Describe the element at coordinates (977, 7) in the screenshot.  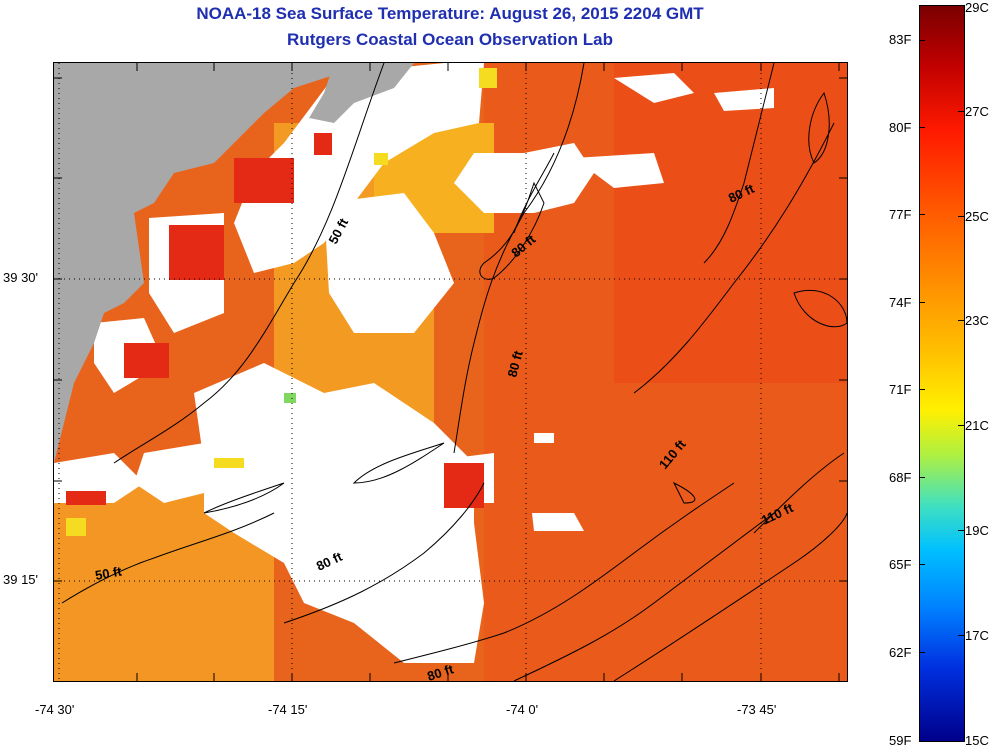
I see `colorbar-label-c: 29C` at that location.